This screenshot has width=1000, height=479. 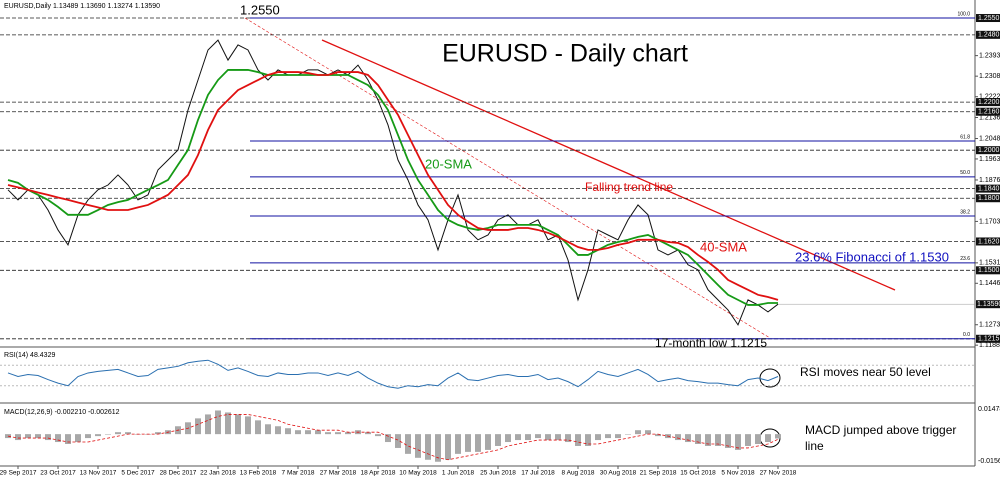 I want to click on fib-label: 61.8, so click(x=965, y=137).